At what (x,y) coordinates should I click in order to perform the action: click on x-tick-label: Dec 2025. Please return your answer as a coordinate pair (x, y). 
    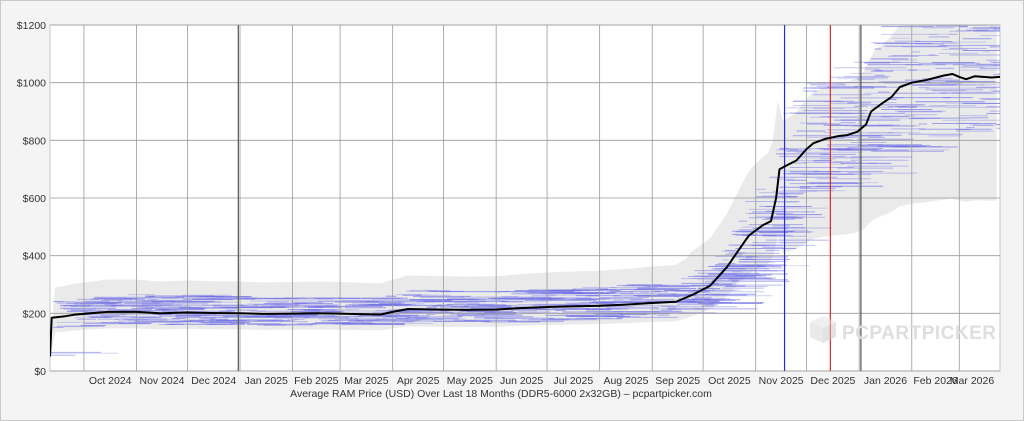
    Looking at the image, I should click on (832, 381).